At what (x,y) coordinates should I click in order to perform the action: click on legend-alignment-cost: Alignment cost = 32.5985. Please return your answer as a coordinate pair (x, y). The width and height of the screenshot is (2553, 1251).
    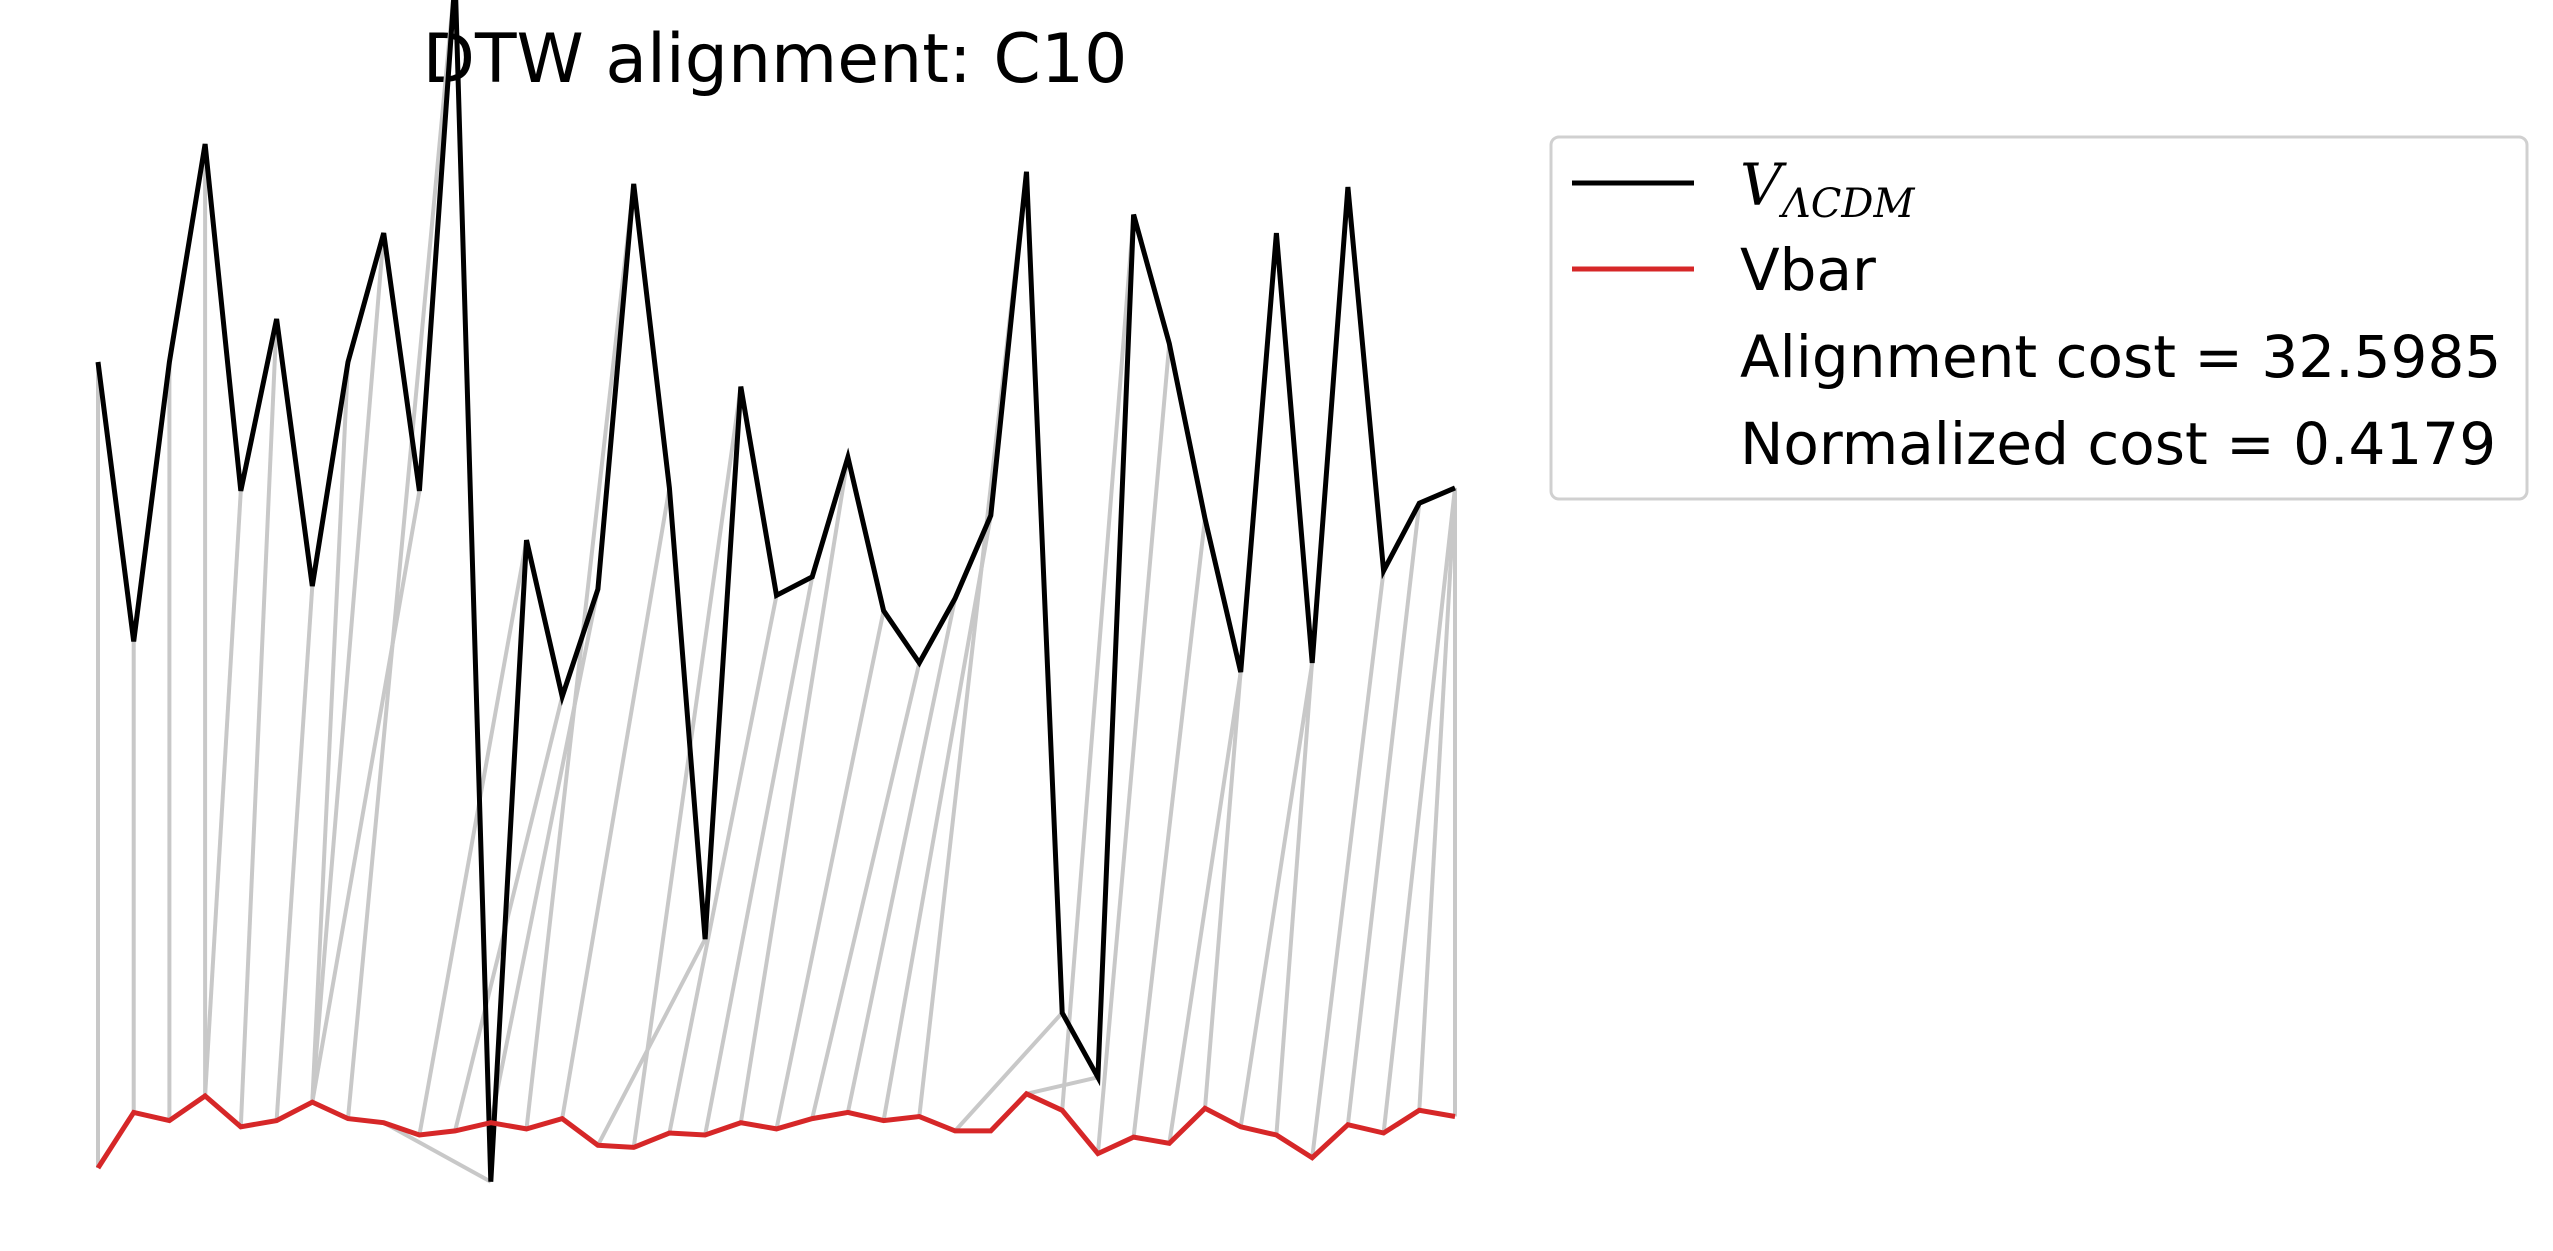
    Looking at the image, I should click on (2120, 357).